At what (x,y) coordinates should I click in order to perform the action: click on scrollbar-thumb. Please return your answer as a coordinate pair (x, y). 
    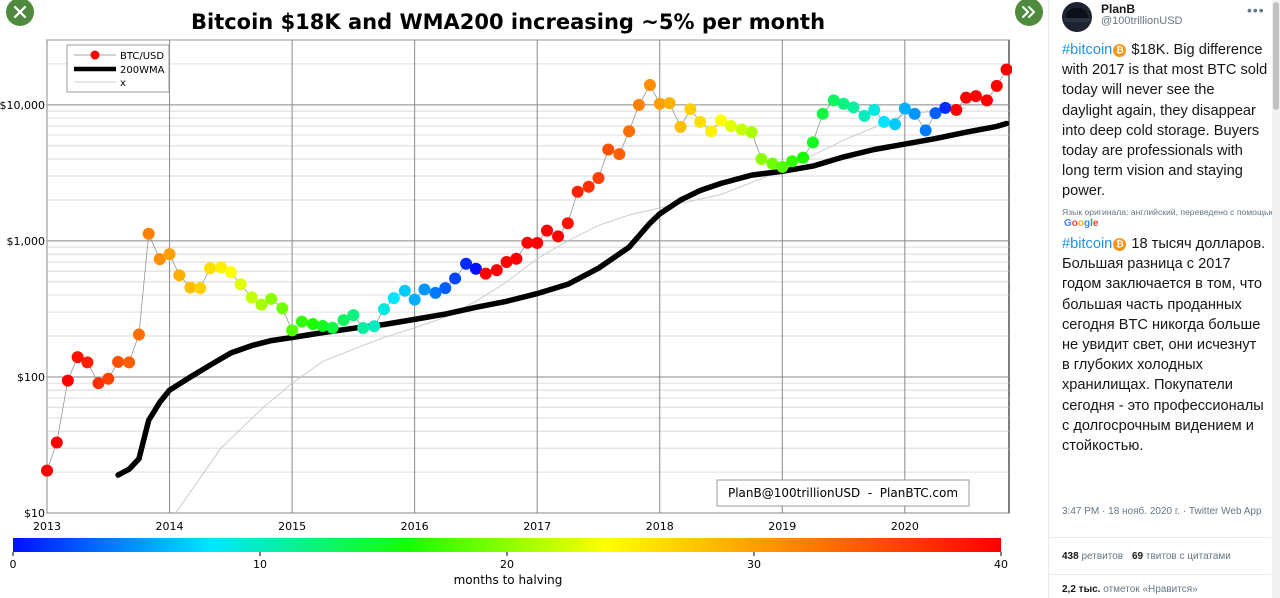
    Looking at the image, I should click on (1276, 56).